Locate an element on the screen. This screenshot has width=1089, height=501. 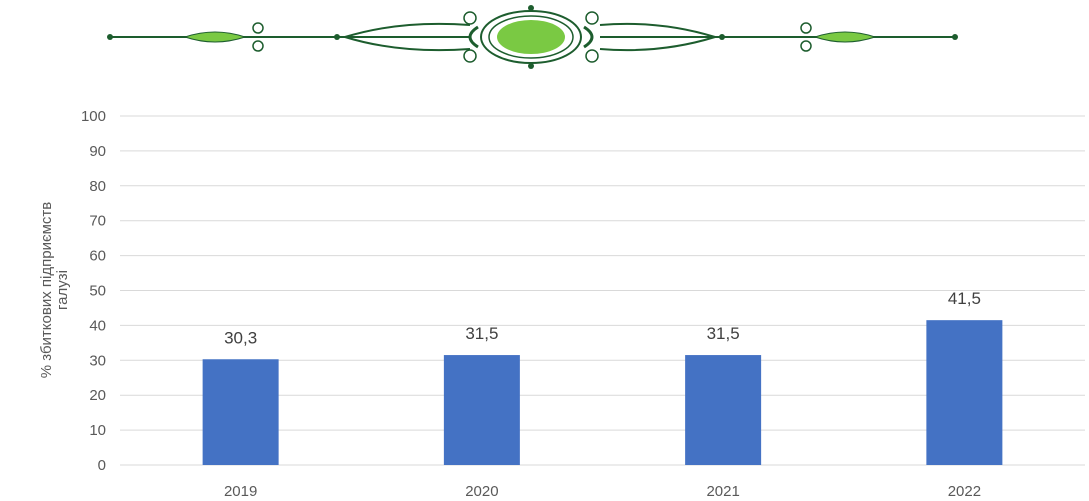
x-tick-label: 2022 is located at coordinates (964, 491).